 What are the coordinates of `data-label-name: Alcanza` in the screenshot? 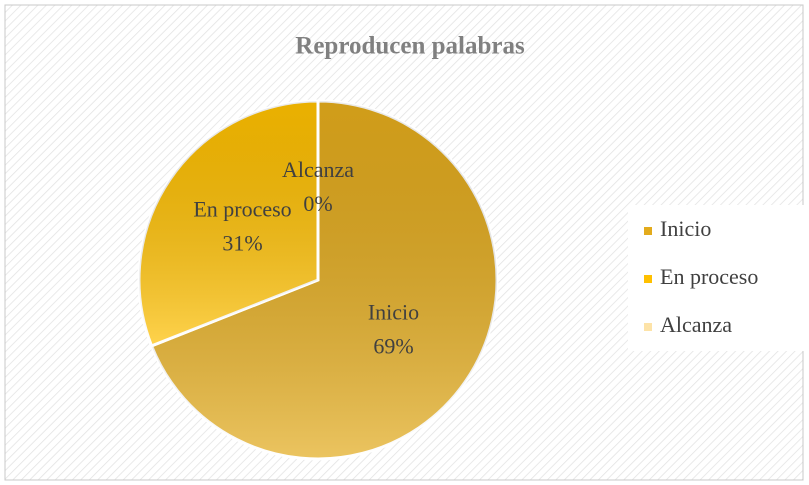 It's located at (318, 169).